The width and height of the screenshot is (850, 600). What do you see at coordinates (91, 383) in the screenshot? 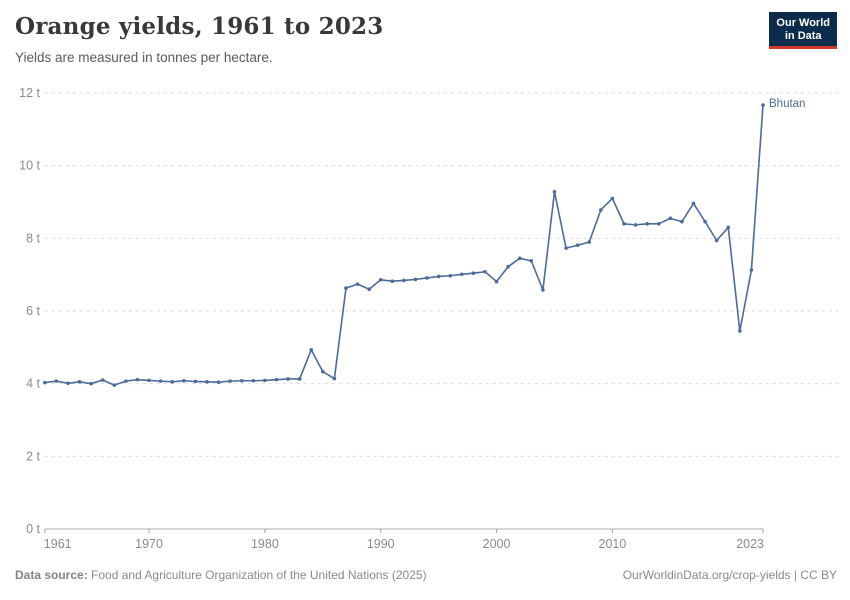
I see `data-point-1965` at bounding box center [91, 383].